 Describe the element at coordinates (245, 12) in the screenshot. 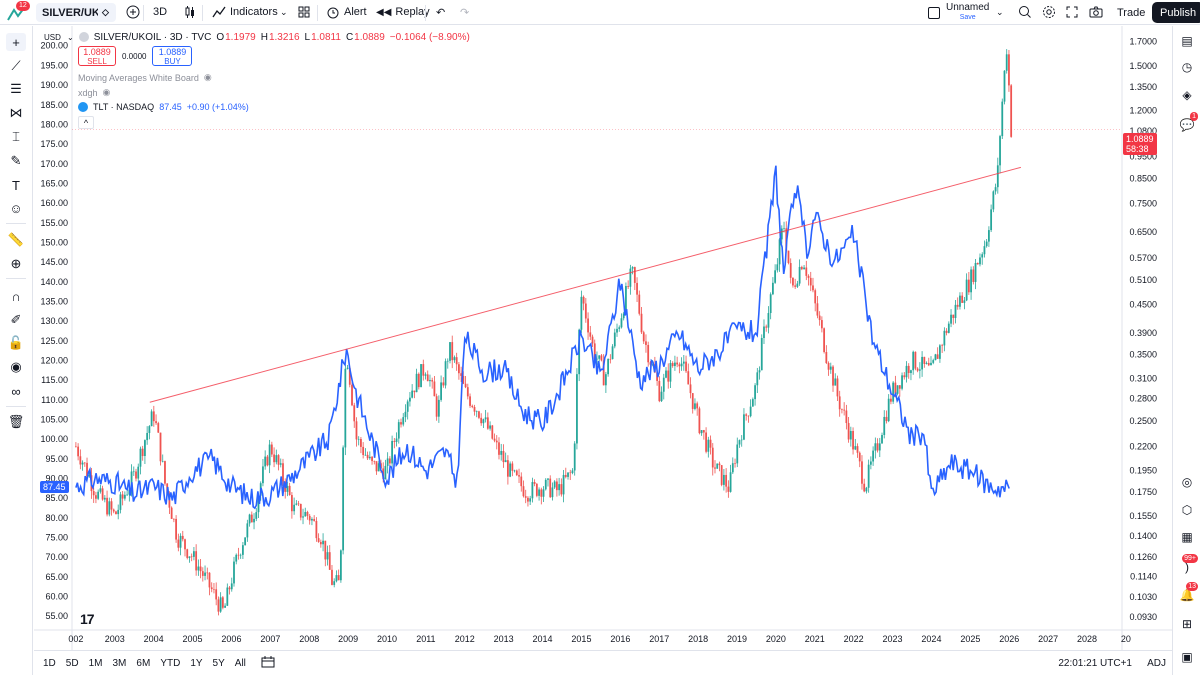

I see `indicators-button: Indicators` at that location.